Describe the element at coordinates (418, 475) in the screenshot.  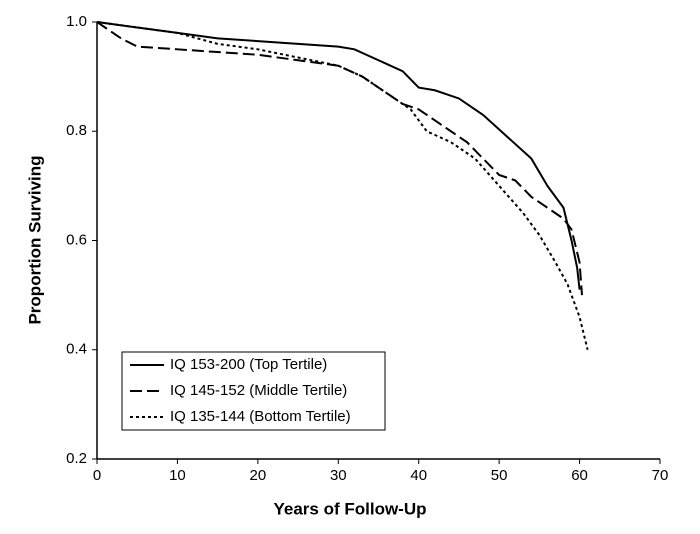
I see `x-tick-label: 40` at that location.